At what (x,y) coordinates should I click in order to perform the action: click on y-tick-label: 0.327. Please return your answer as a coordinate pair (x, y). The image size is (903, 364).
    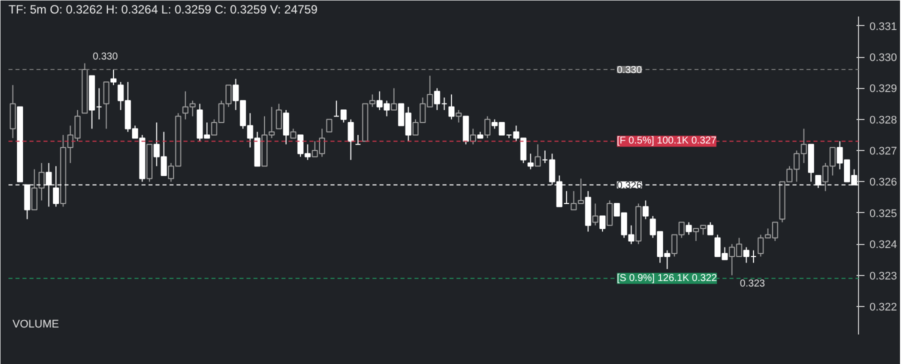
    Looking at the image, I should click on (884, 152).